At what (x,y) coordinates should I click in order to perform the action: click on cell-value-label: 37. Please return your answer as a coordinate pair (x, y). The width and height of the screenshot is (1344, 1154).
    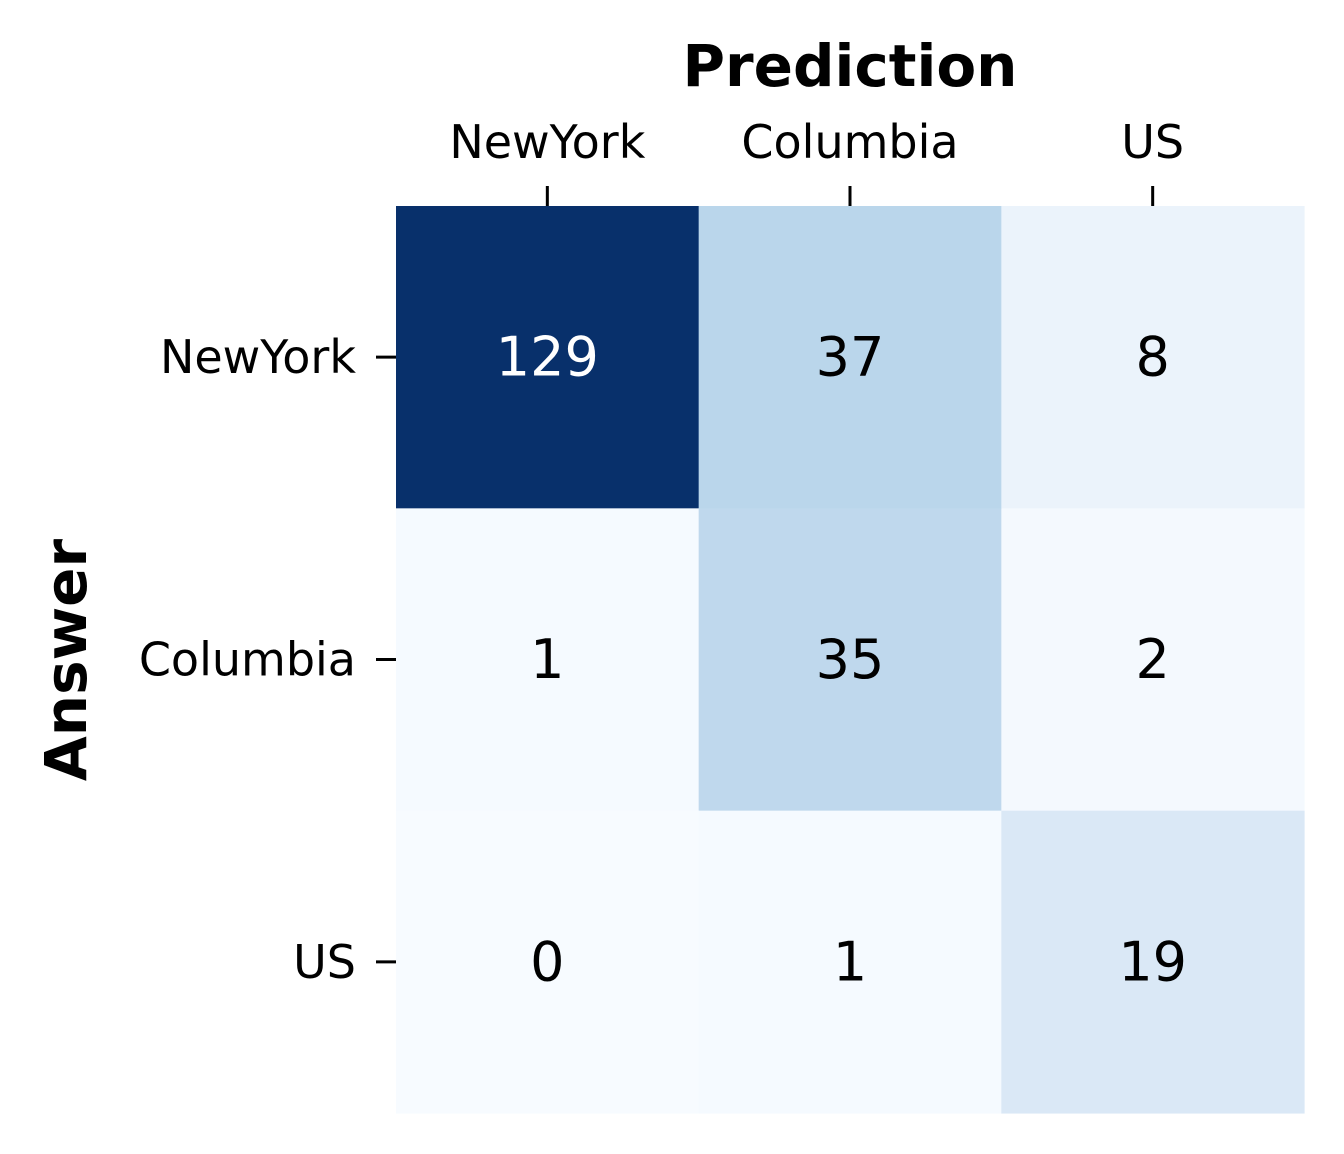
    Looking at the image, I should click on (850, 357).